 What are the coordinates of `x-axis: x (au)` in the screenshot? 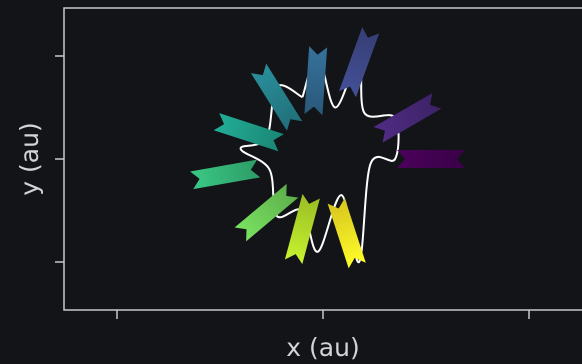 It's located at (323, 336).